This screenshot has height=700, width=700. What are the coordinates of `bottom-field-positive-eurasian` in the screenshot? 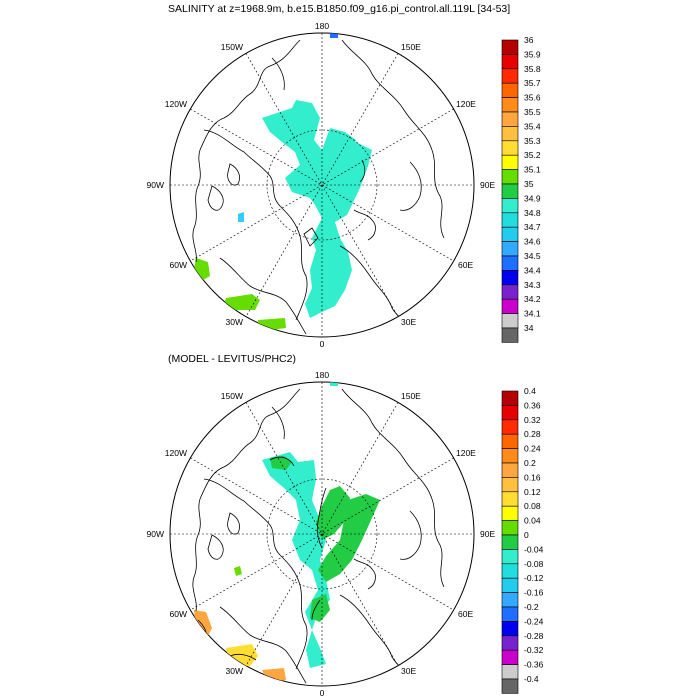 It's located at (349, 538).